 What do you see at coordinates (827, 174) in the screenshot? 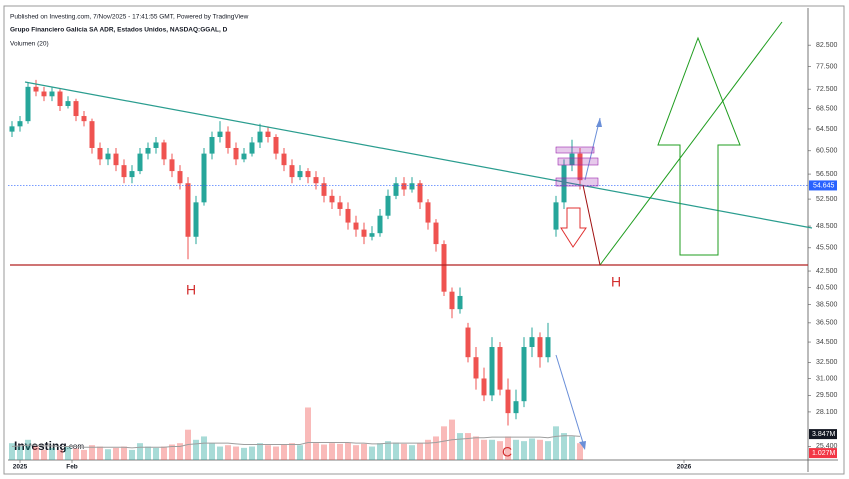
I see `y-tick-label: 56.500` at bounding box center [827, 174].